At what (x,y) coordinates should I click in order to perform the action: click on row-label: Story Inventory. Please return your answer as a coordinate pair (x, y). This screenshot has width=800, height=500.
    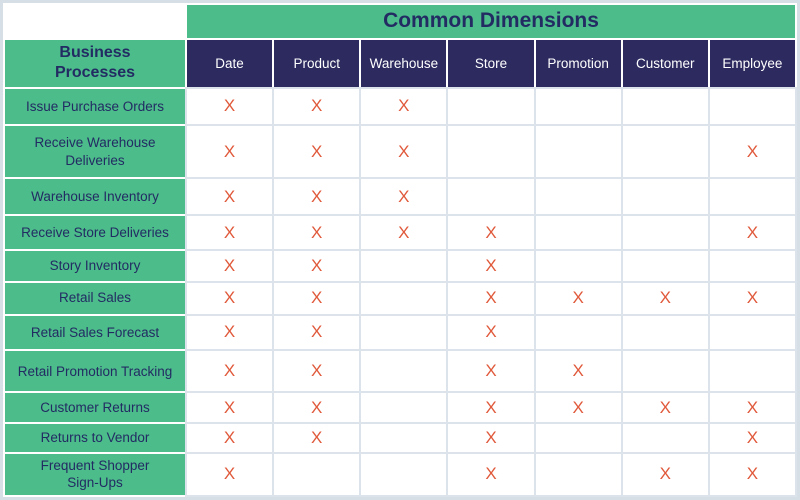
    Looking at the image, I should click on (95, 265).